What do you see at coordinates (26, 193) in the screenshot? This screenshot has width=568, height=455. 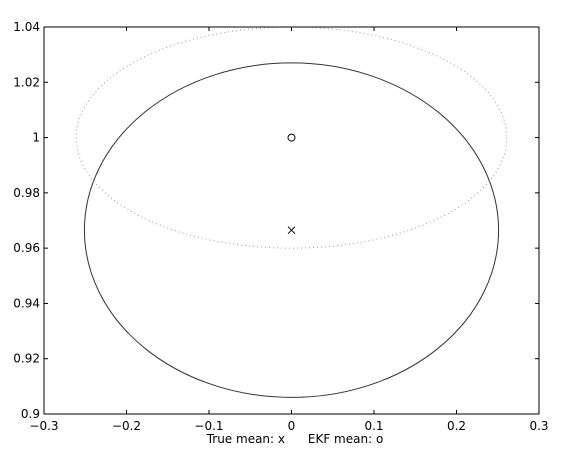 I see `y-tick-label: 0.98` at bounding box center [26, 193].